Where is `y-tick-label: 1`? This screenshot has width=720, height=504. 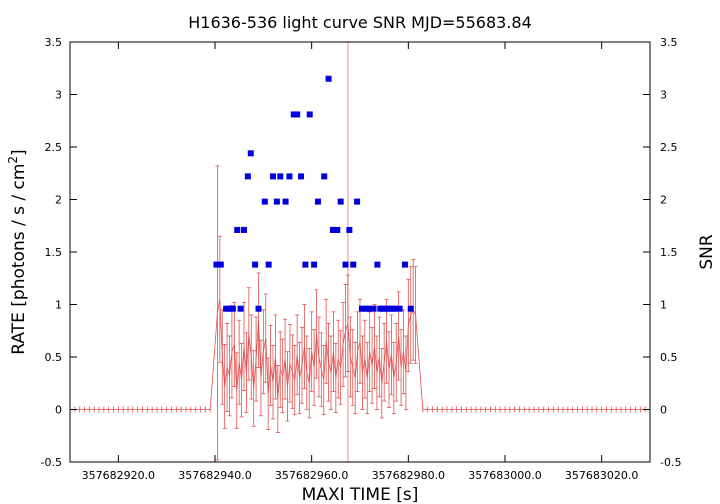 y-tick-label: 1 is located at coordinates (58, 305).